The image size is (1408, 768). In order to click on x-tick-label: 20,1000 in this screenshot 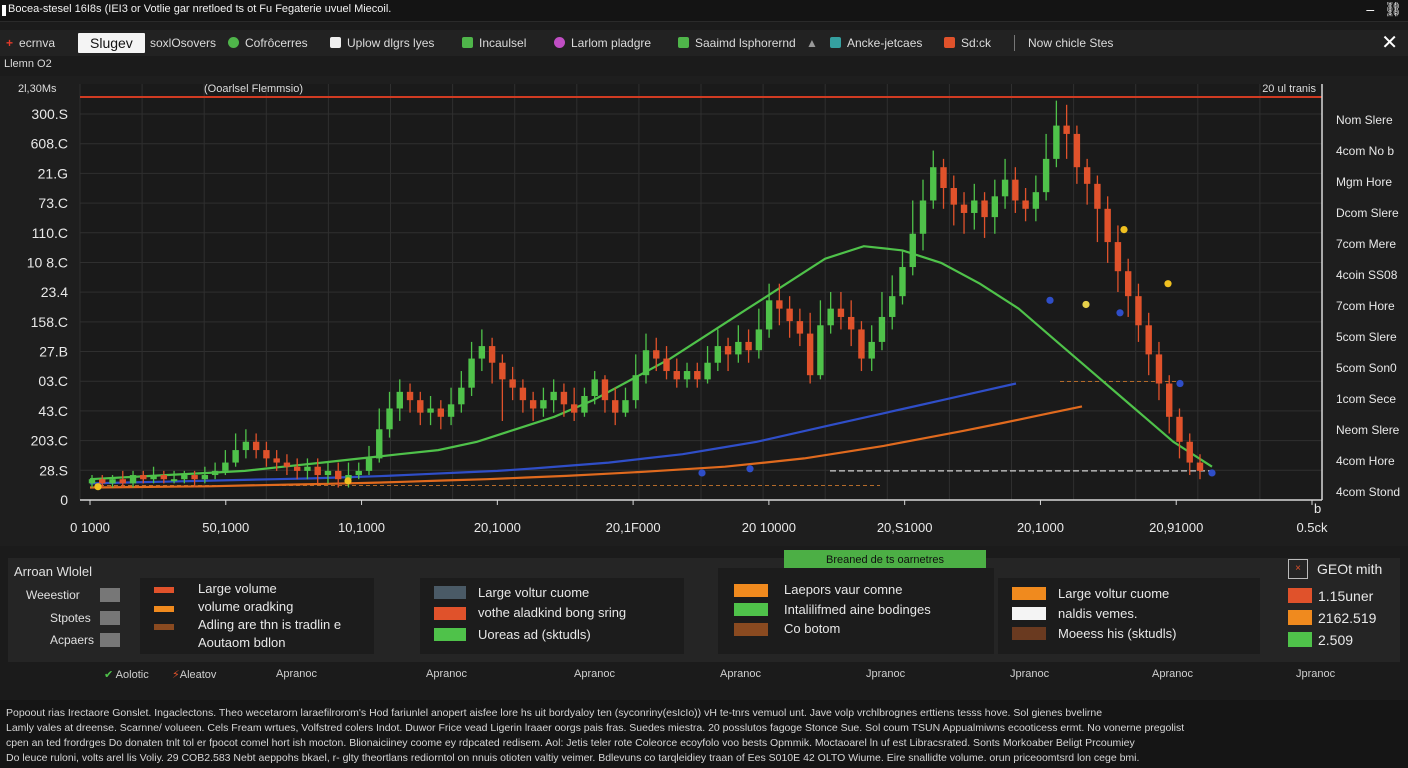, I will do `click(1040, 527)`.